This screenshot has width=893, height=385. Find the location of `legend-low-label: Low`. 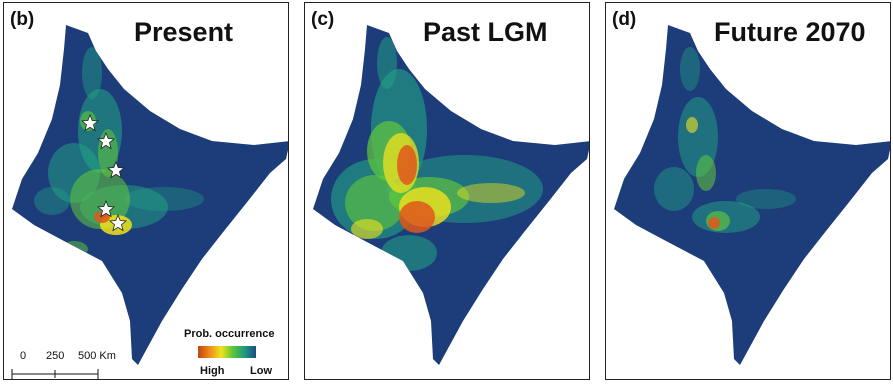

legend-low-label: Low is located at coordinates (261, 371).